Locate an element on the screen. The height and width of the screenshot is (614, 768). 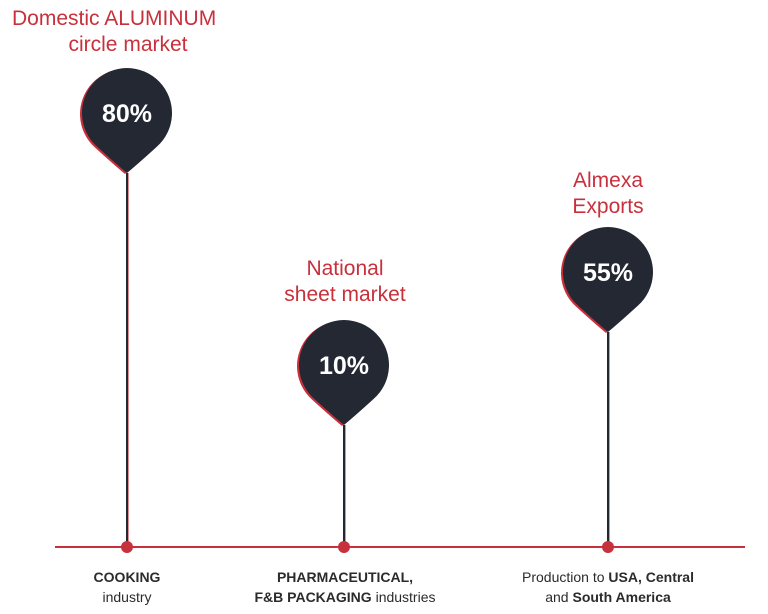
caption-text: industry is located at coordinates (127, 597).